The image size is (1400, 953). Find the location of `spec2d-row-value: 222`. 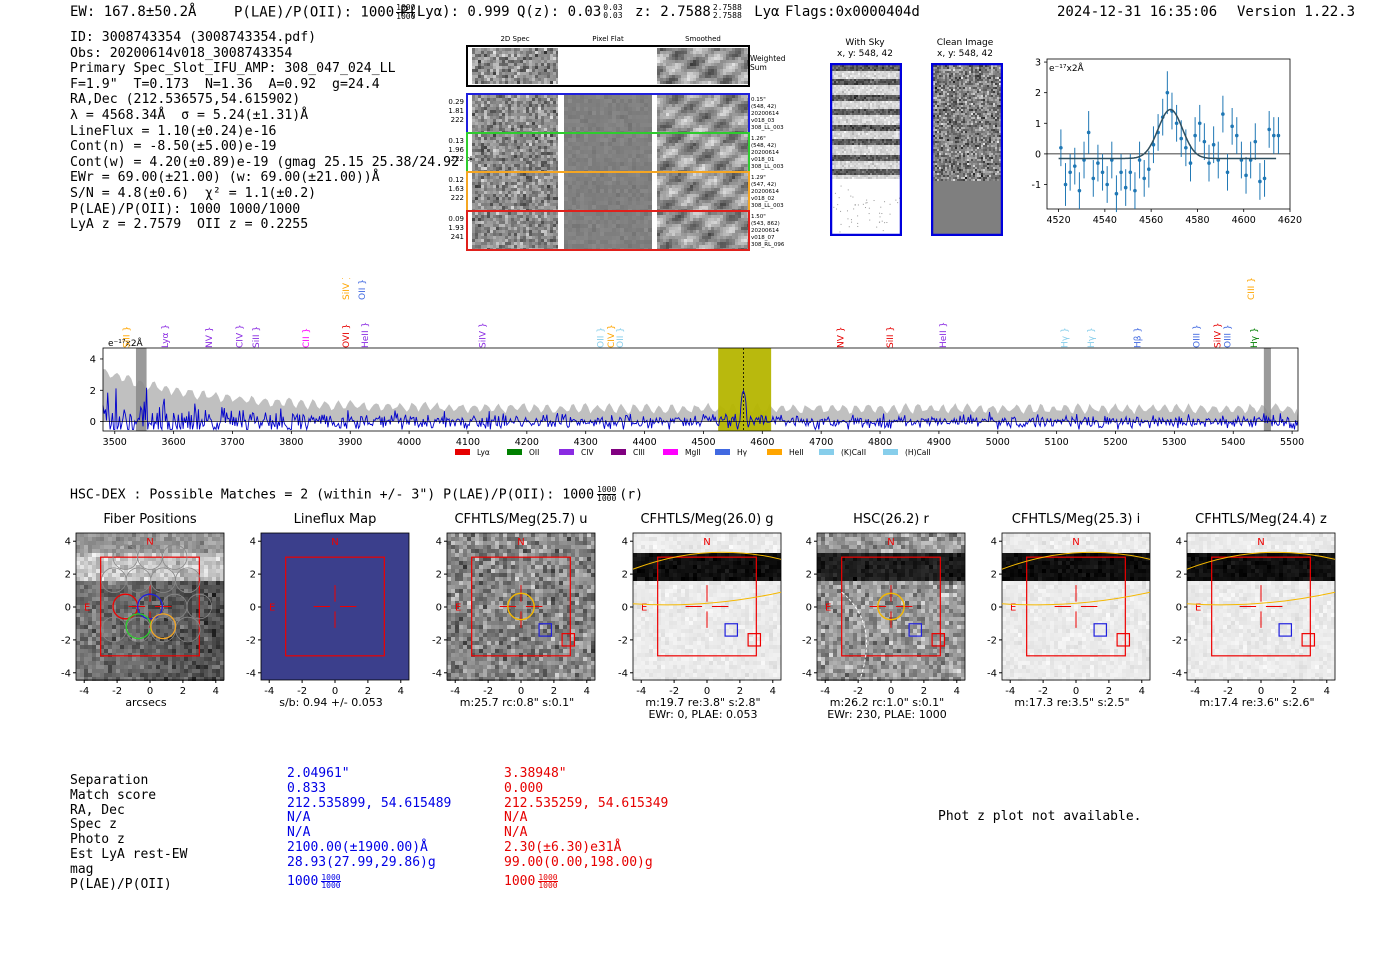

spec2d-row-value: 222 is located at coordinates (457, 120).